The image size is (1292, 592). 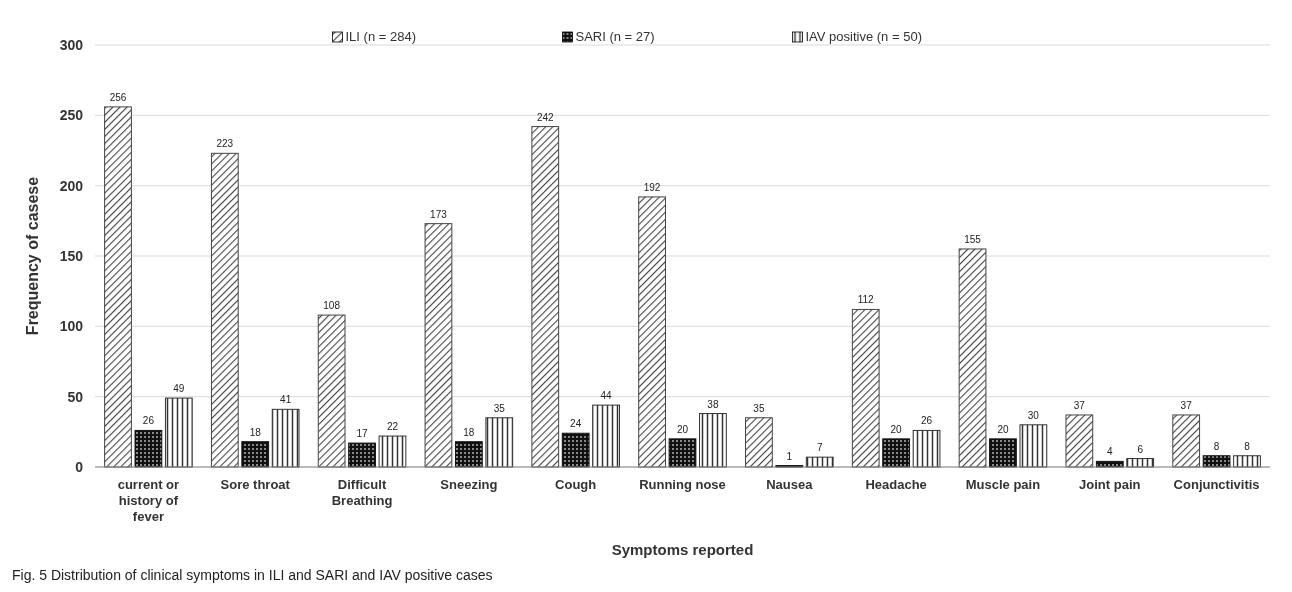 What do you see at coordinates (332, 306) in the screenshot?
I see `data-label: 108` at bounding box center [332, 306].